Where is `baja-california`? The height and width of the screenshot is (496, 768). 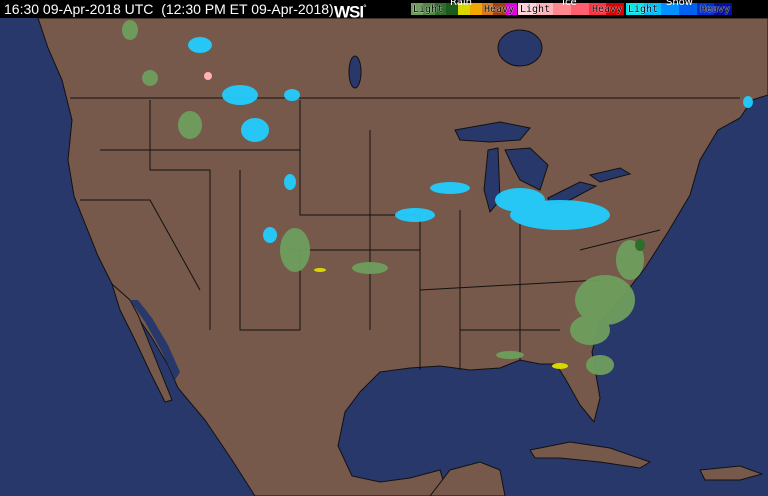 baja-california is located at coordinates (141, 342).